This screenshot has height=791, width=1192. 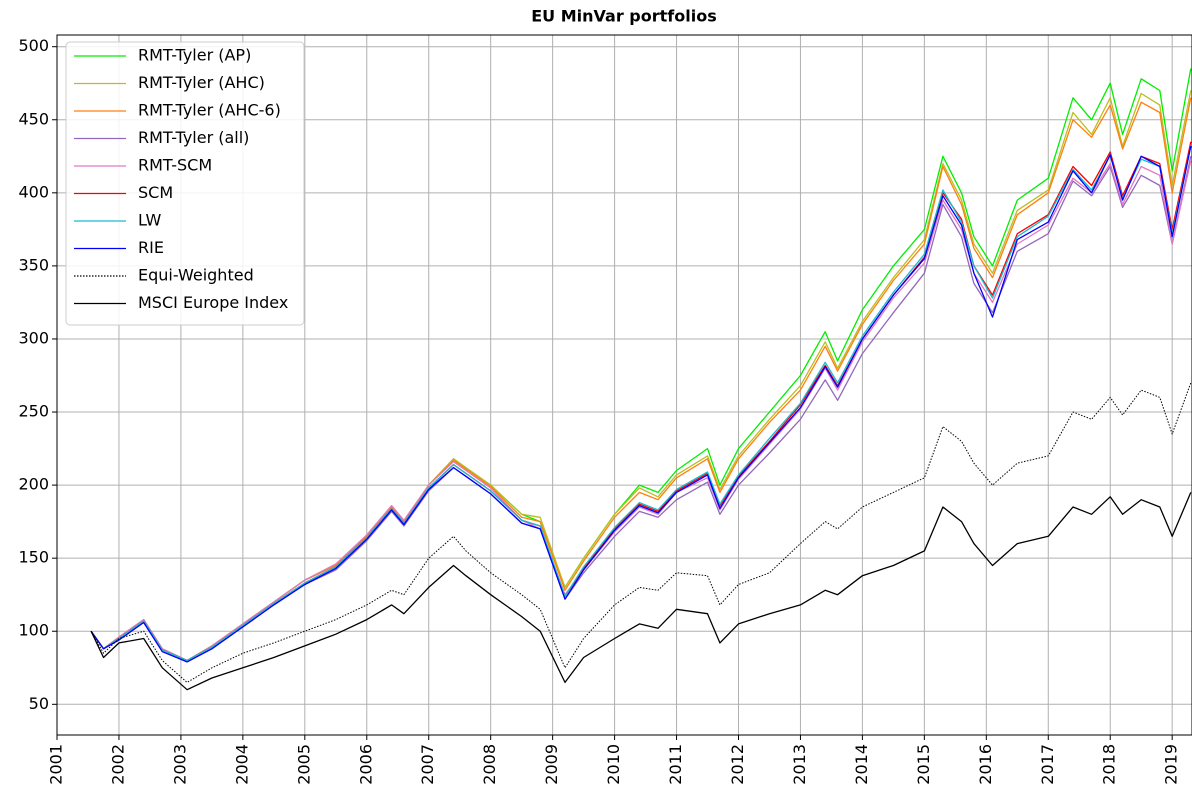 I want to click on legend-label: MSCI Europe Index, so click(x=213, y=302).